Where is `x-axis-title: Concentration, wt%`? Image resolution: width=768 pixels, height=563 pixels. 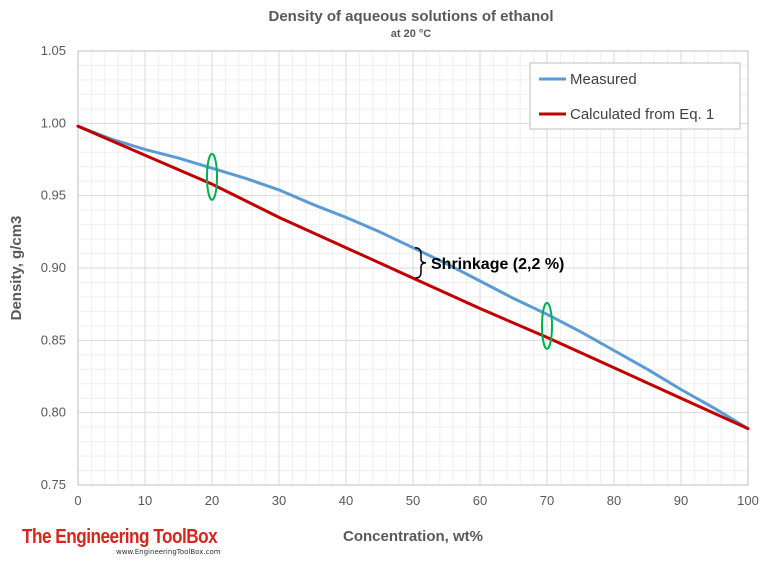 x-axis-title: Concentration, wt% is located at coordinates (413, 536).